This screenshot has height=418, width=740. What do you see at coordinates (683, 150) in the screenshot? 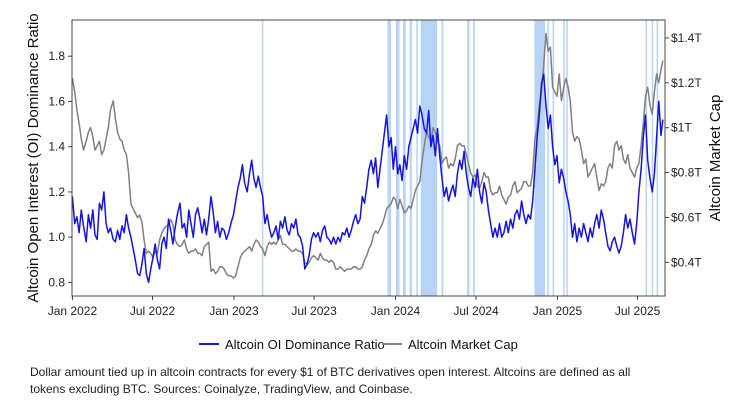
I see `y-axis-right: $0.4T $0.6T $0.8T $1T $1.2T $1.4T` at bounding box center [683, 150].